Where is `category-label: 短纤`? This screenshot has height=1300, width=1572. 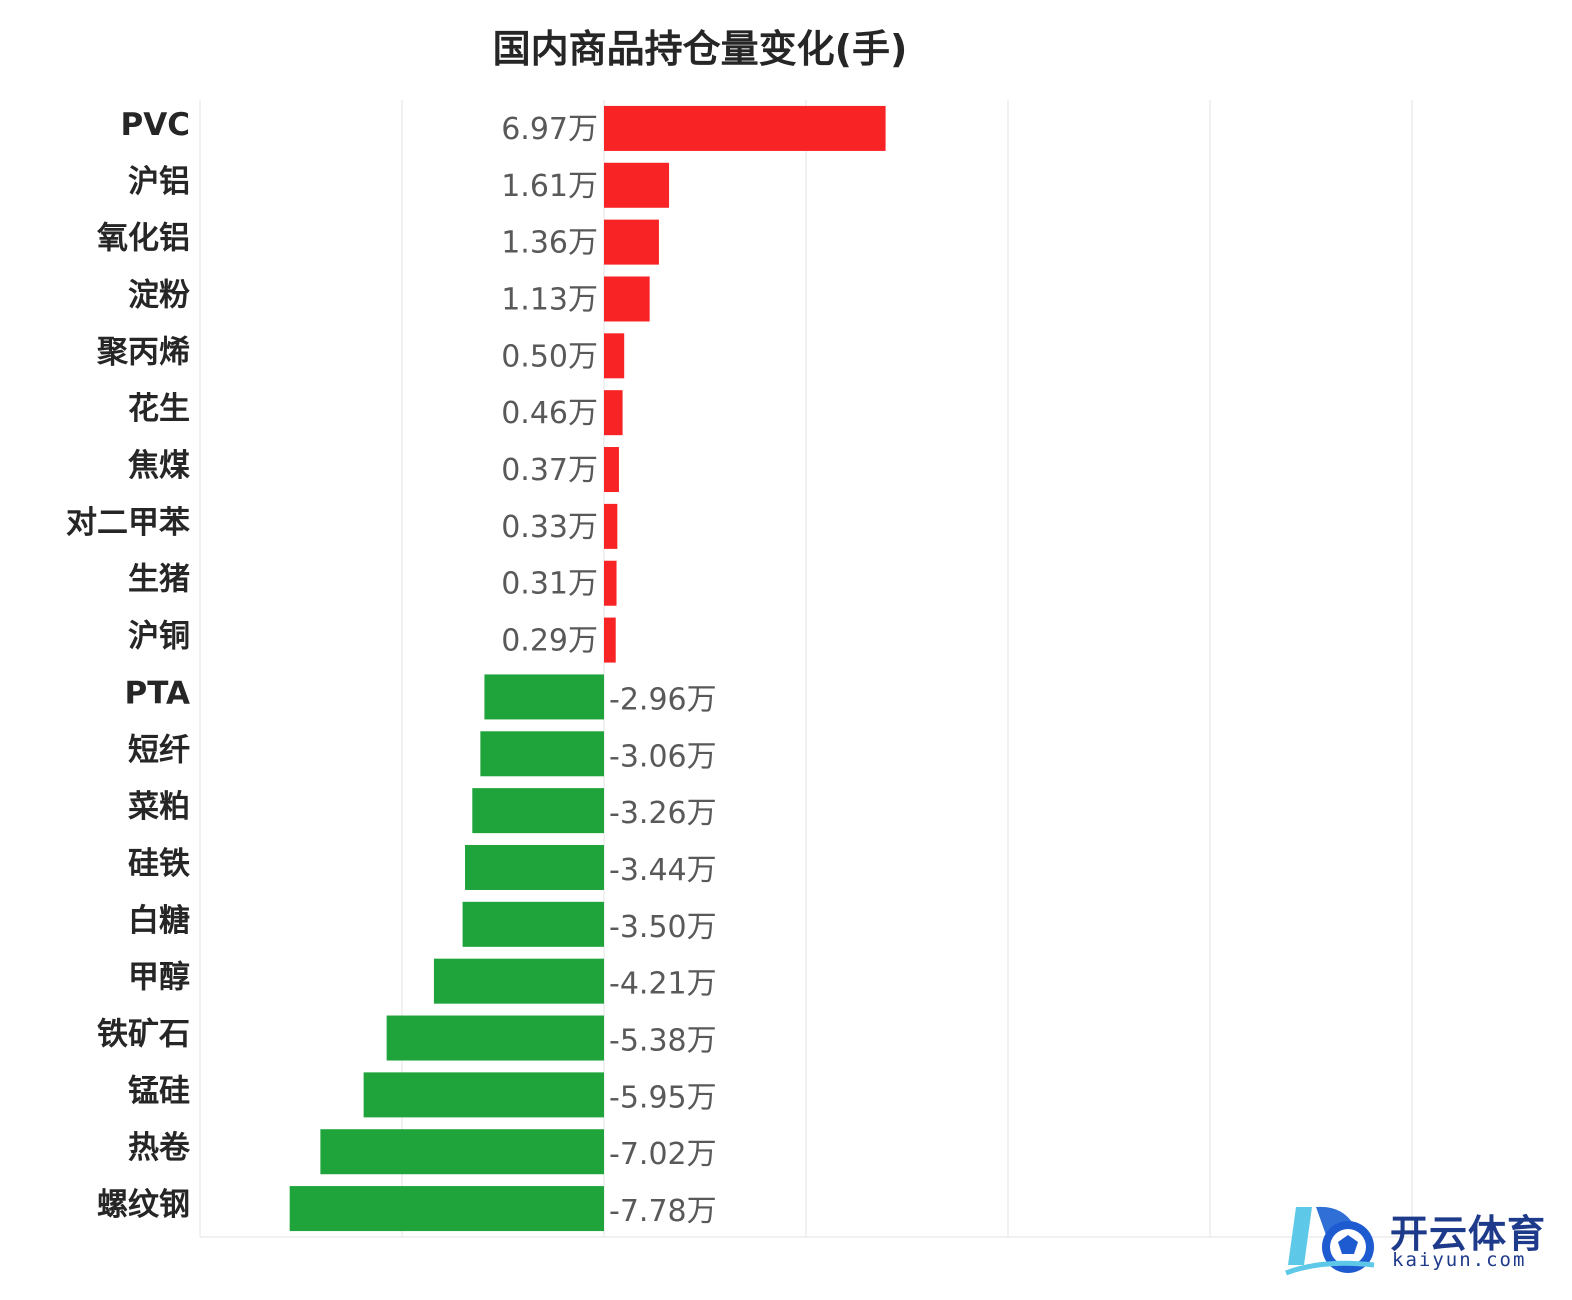
category-label: 短纤 is located at coordinates (159, 750).